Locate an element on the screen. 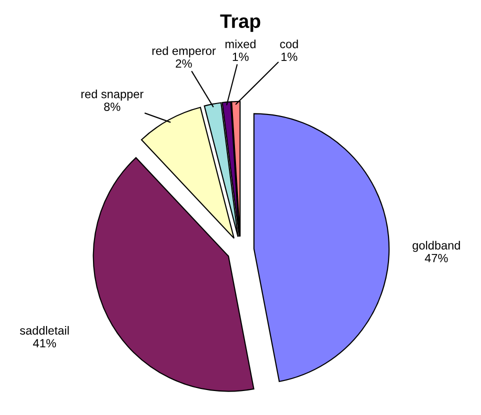  chart-title: Trap is located at coordinates (240, 23).